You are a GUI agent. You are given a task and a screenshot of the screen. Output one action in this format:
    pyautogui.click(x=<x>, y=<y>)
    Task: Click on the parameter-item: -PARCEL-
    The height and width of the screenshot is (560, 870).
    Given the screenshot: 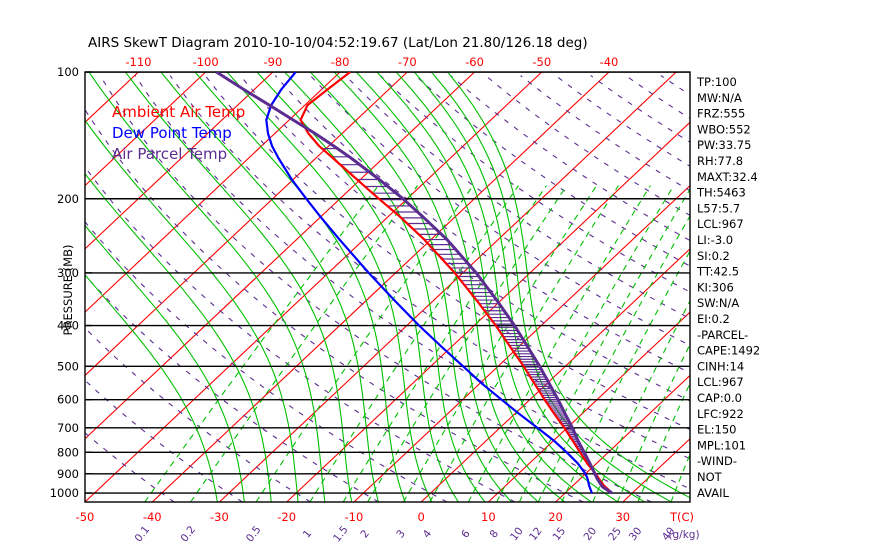 What is the action you would take?
    pyautogui.click(x=722, y=335)
    